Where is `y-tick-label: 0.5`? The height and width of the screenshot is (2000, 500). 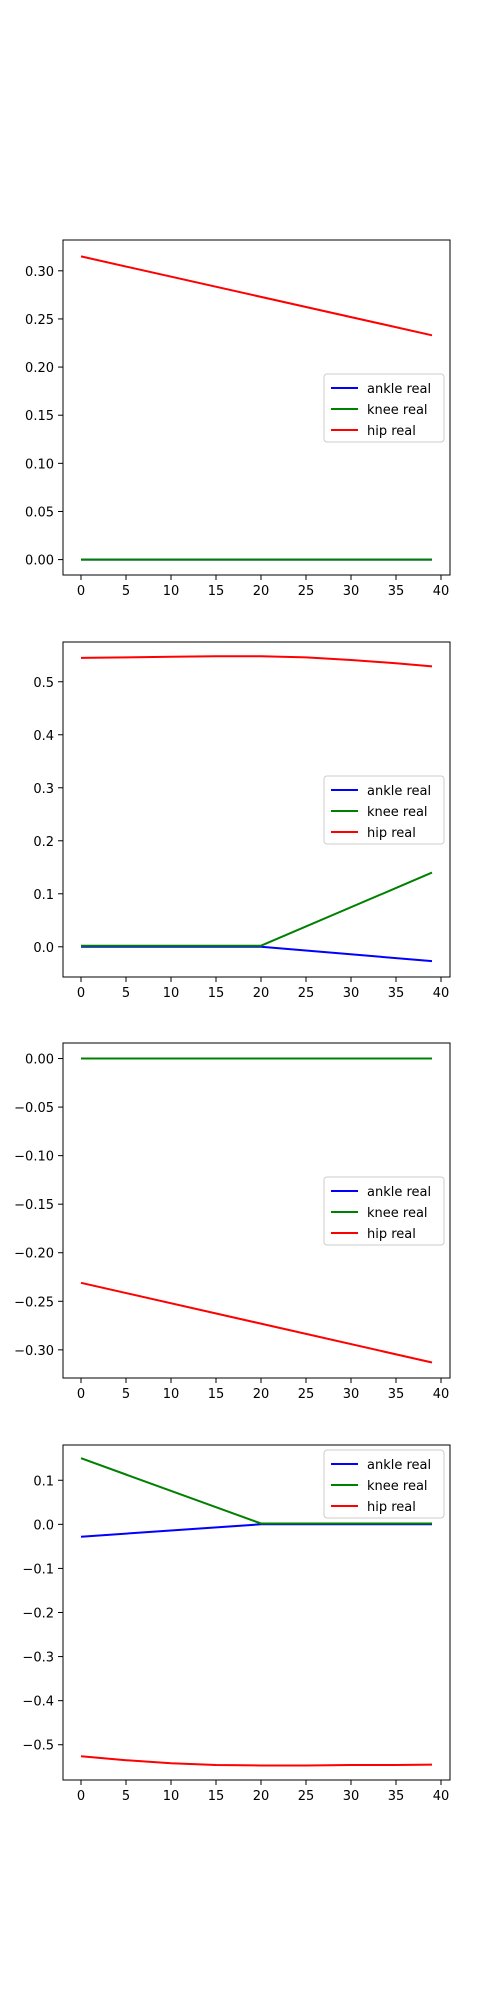
y-tick-label: 0.5 is located at coordinates (43, 683).